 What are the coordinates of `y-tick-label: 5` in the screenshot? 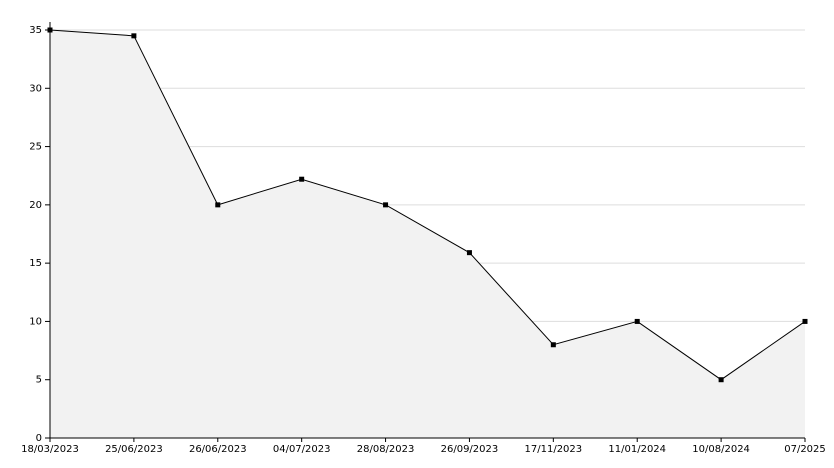 It's located at (39, 380).